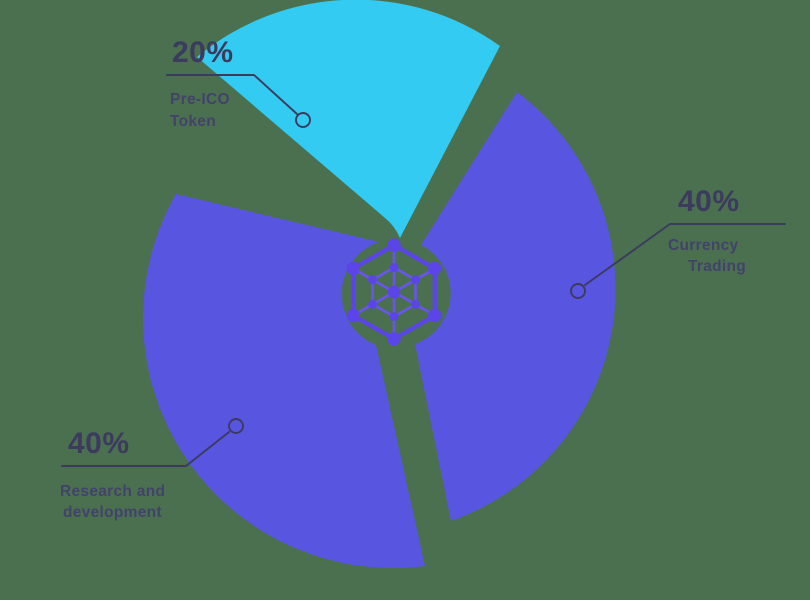  Describe the element at coordinates (709, 201) in the screenshot. I see `callout-percent-currency-trading: 40%` at that location.